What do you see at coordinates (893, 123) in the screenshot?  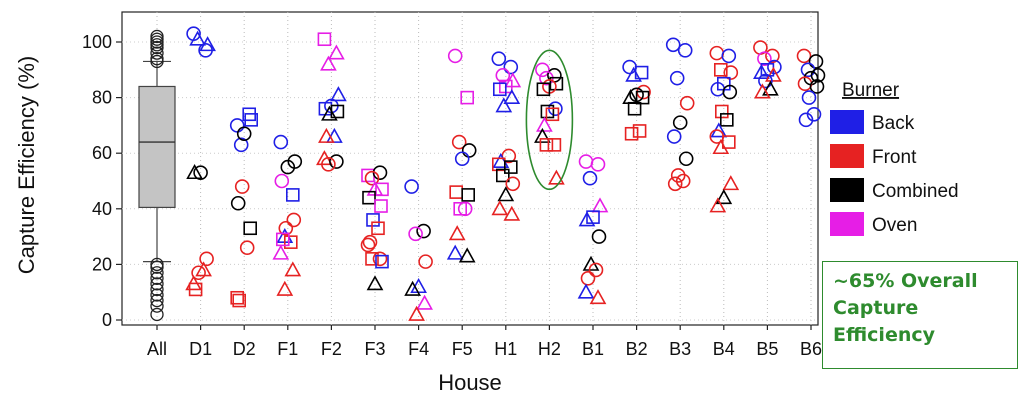 I see `legend-label-back: Back` at bounding box center [893, 123].